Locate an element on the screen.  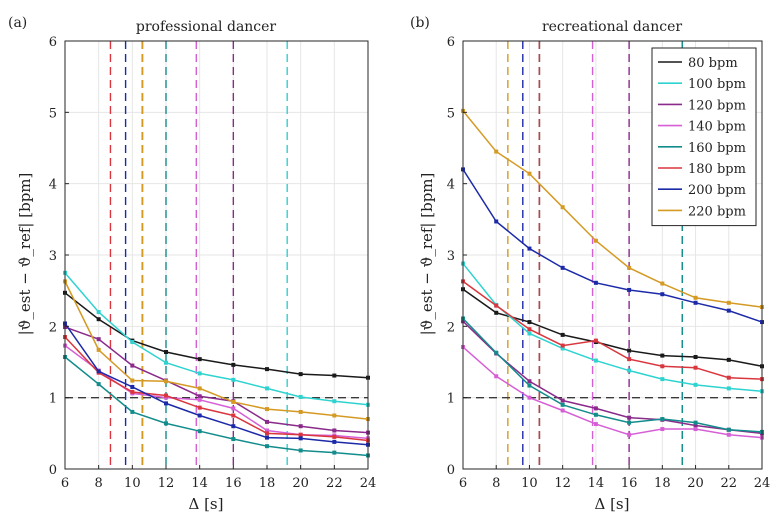
panel-a-xtick-label: 20 is located at coordinates (300, 483).